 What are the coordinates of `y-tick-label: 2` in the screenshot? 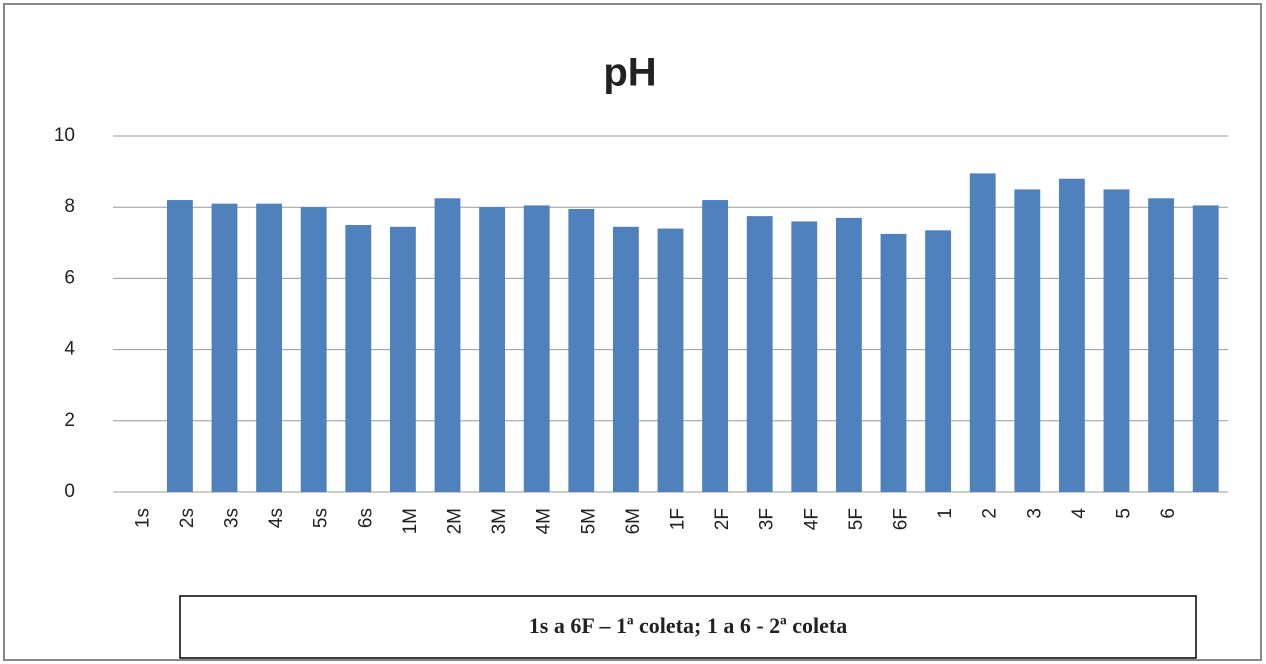 It's located at (69, 420).